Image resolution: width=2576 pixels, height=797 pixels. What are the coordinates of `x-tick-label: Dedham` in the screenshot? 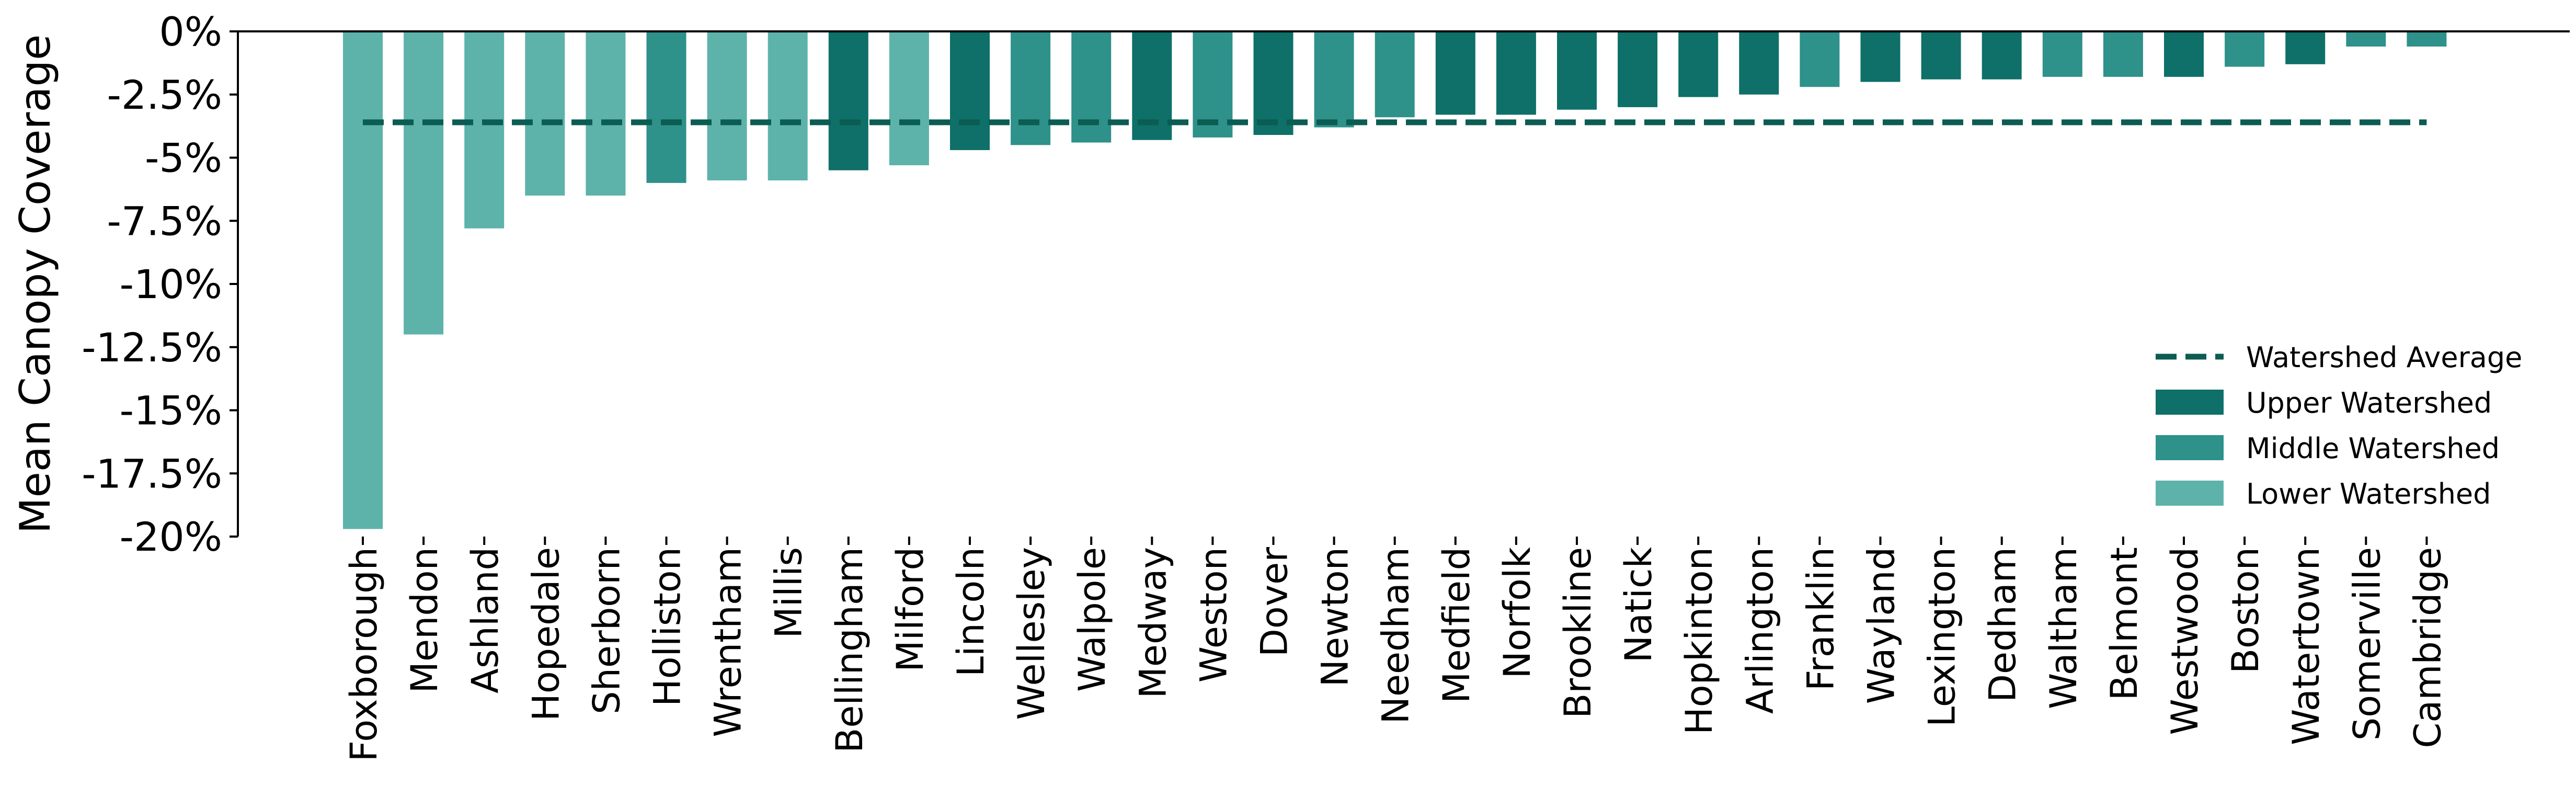 It's located at (2003, 624).